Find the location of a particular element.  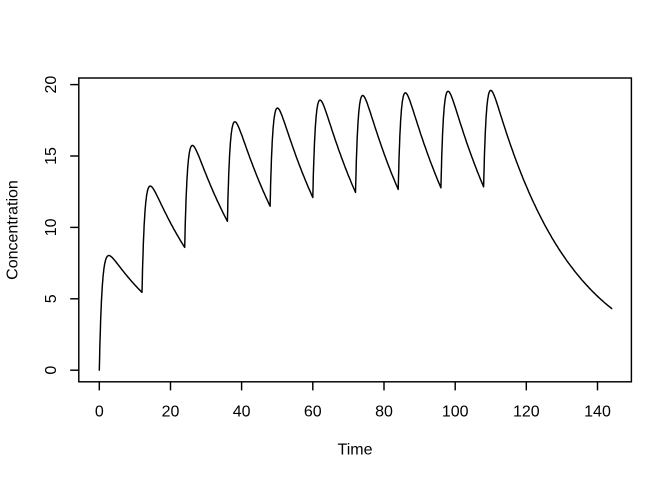

svg-text: 80 is located at coordinates (384, 412).